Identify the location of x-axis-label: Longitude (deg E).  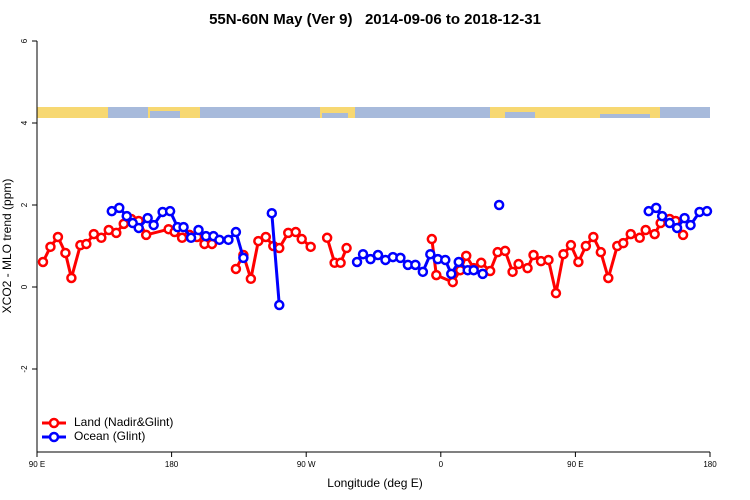
(374, 483).